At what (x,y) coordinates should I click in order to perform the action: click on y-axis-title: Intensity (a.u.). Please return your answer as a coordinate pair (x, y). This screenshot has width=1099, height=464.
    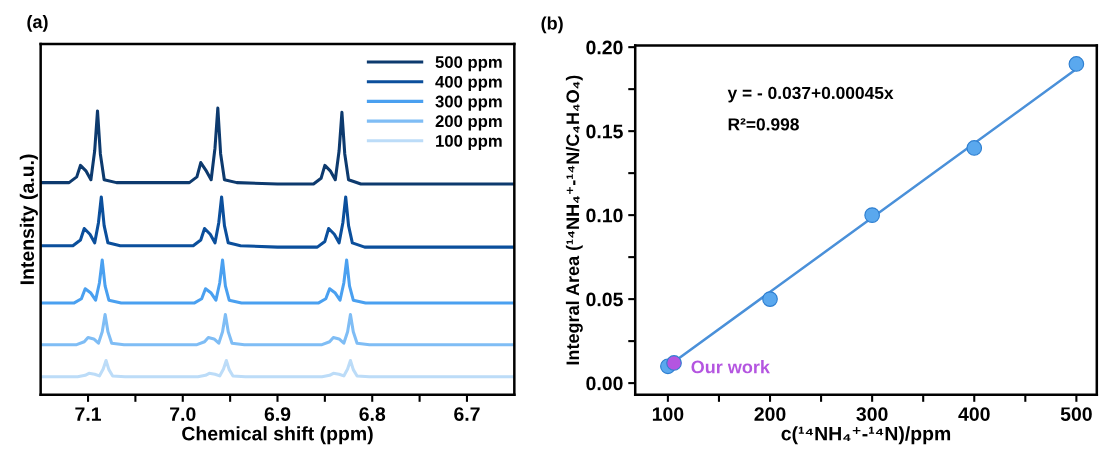
    Looking at the image, I should click on (28, 219).